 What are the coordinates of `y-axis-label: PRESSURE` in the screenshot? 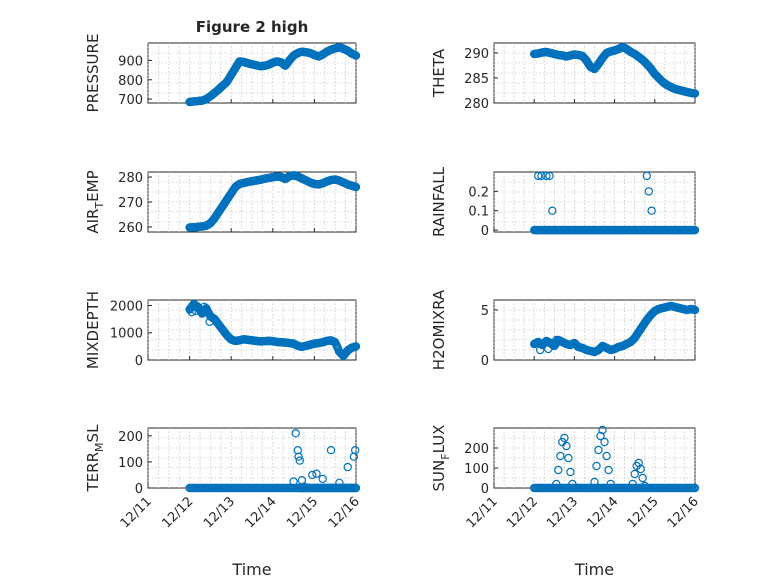 It's located at (93, 73).